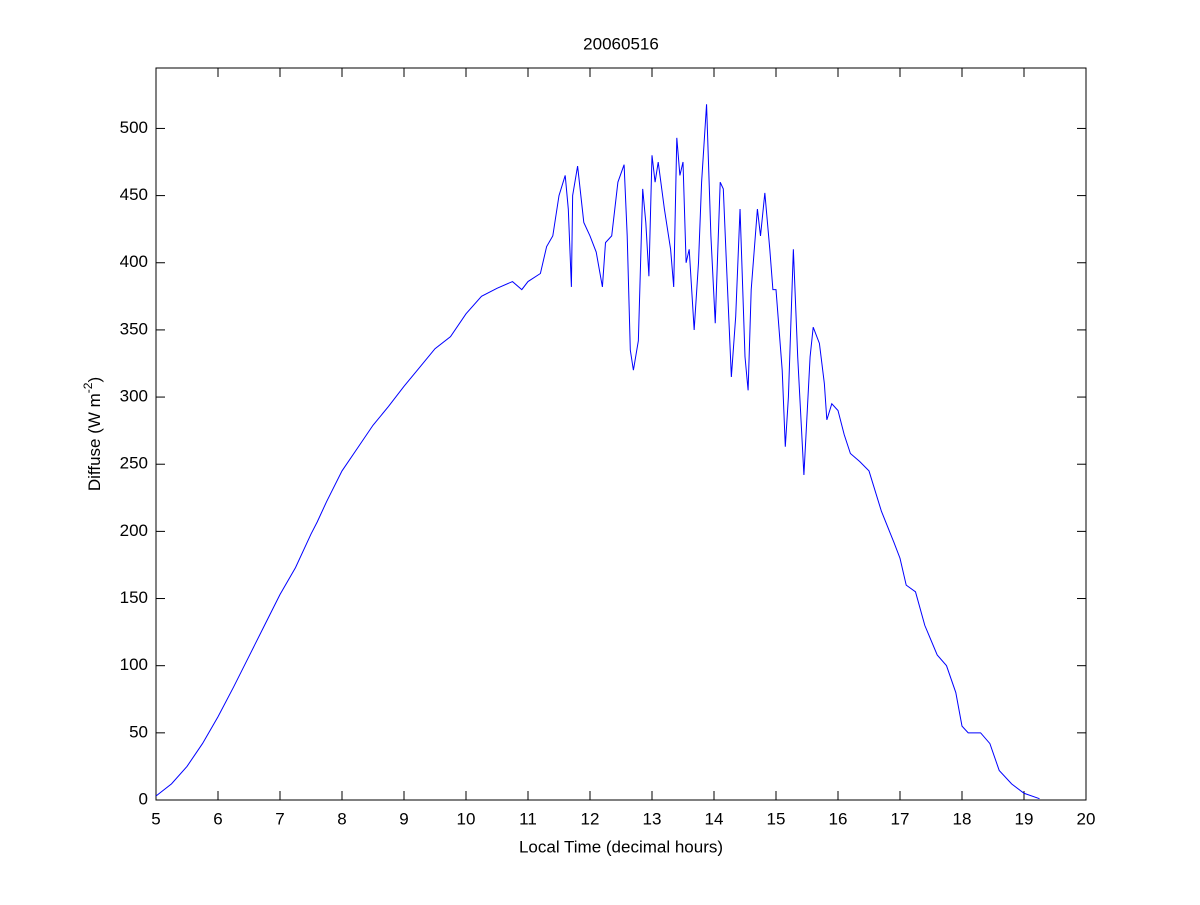 The width and height of the screenshot is (1200, 905). I want to click on x-tick-label: 15, so click(776, 818).